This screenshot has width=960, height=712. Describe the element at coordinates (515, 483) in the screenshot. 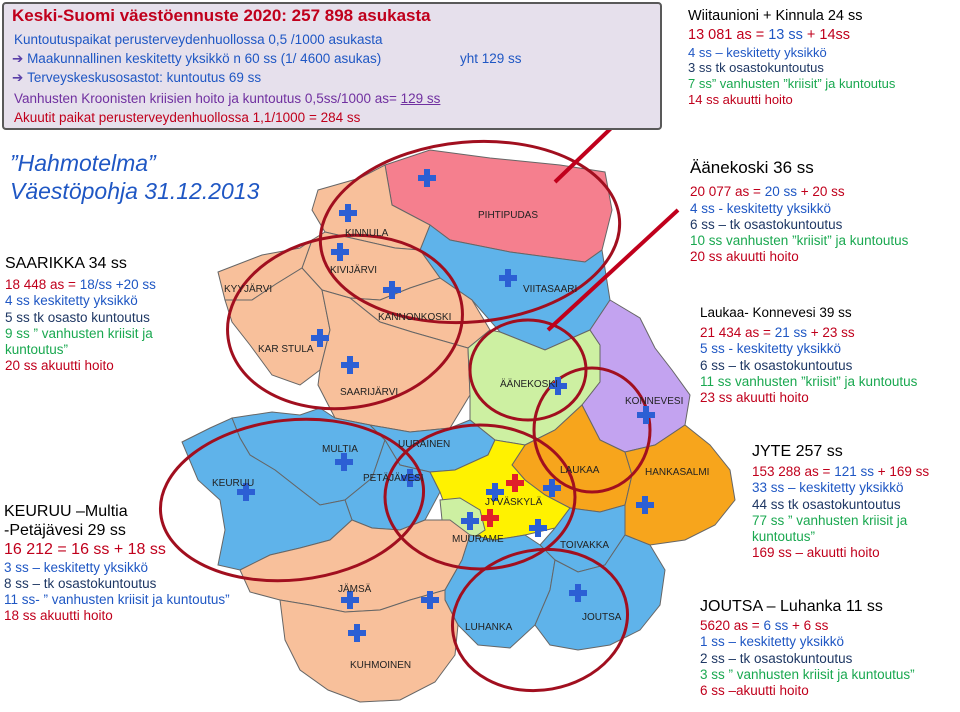

I see `red-cross-icon` at that location.